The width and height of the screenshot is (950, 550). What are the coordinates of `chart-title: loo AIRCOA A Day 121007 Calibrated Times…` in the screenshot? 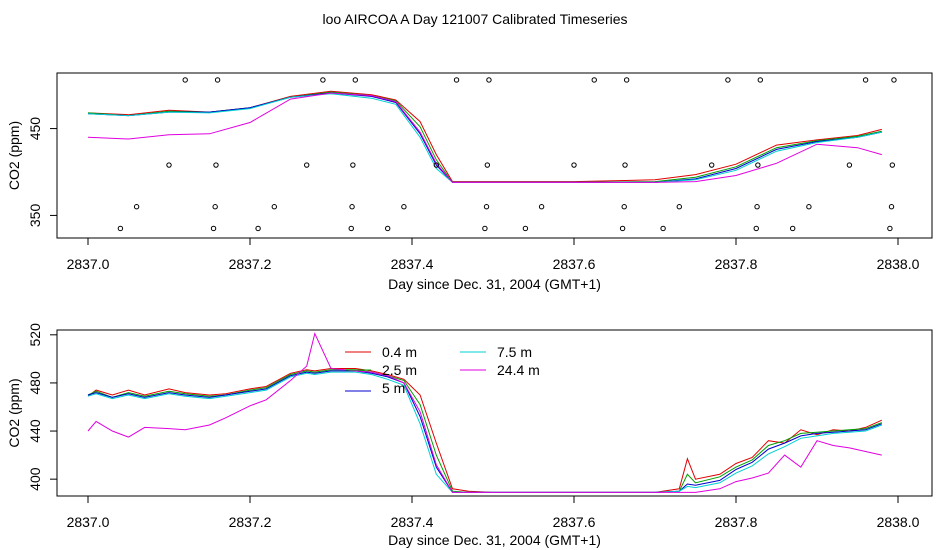 It's located at (475, 19).